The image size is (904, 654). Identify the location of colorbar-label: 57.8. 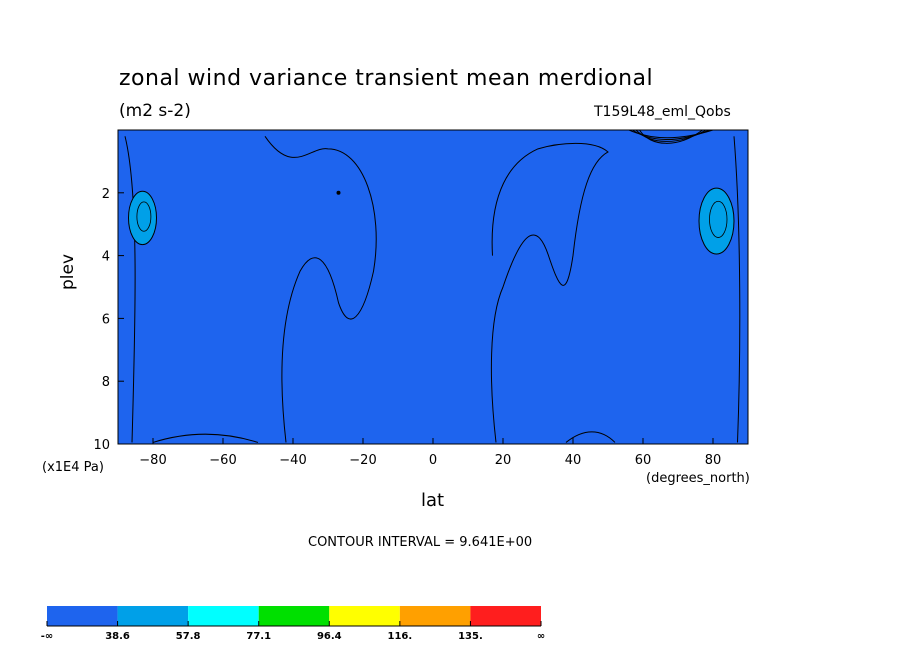
(188, 636).